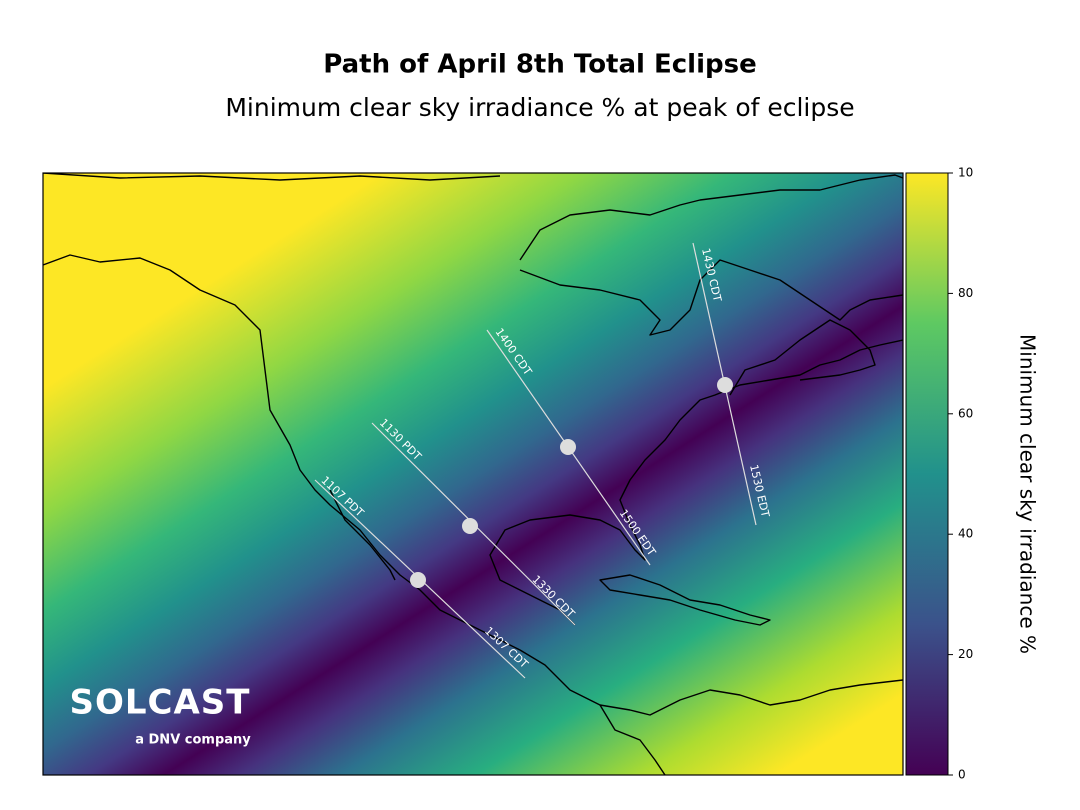  Describe the element at coordinates (539, 65) in the screenshot. I see `title: Path of April 8th Total Eclipse` at that location.